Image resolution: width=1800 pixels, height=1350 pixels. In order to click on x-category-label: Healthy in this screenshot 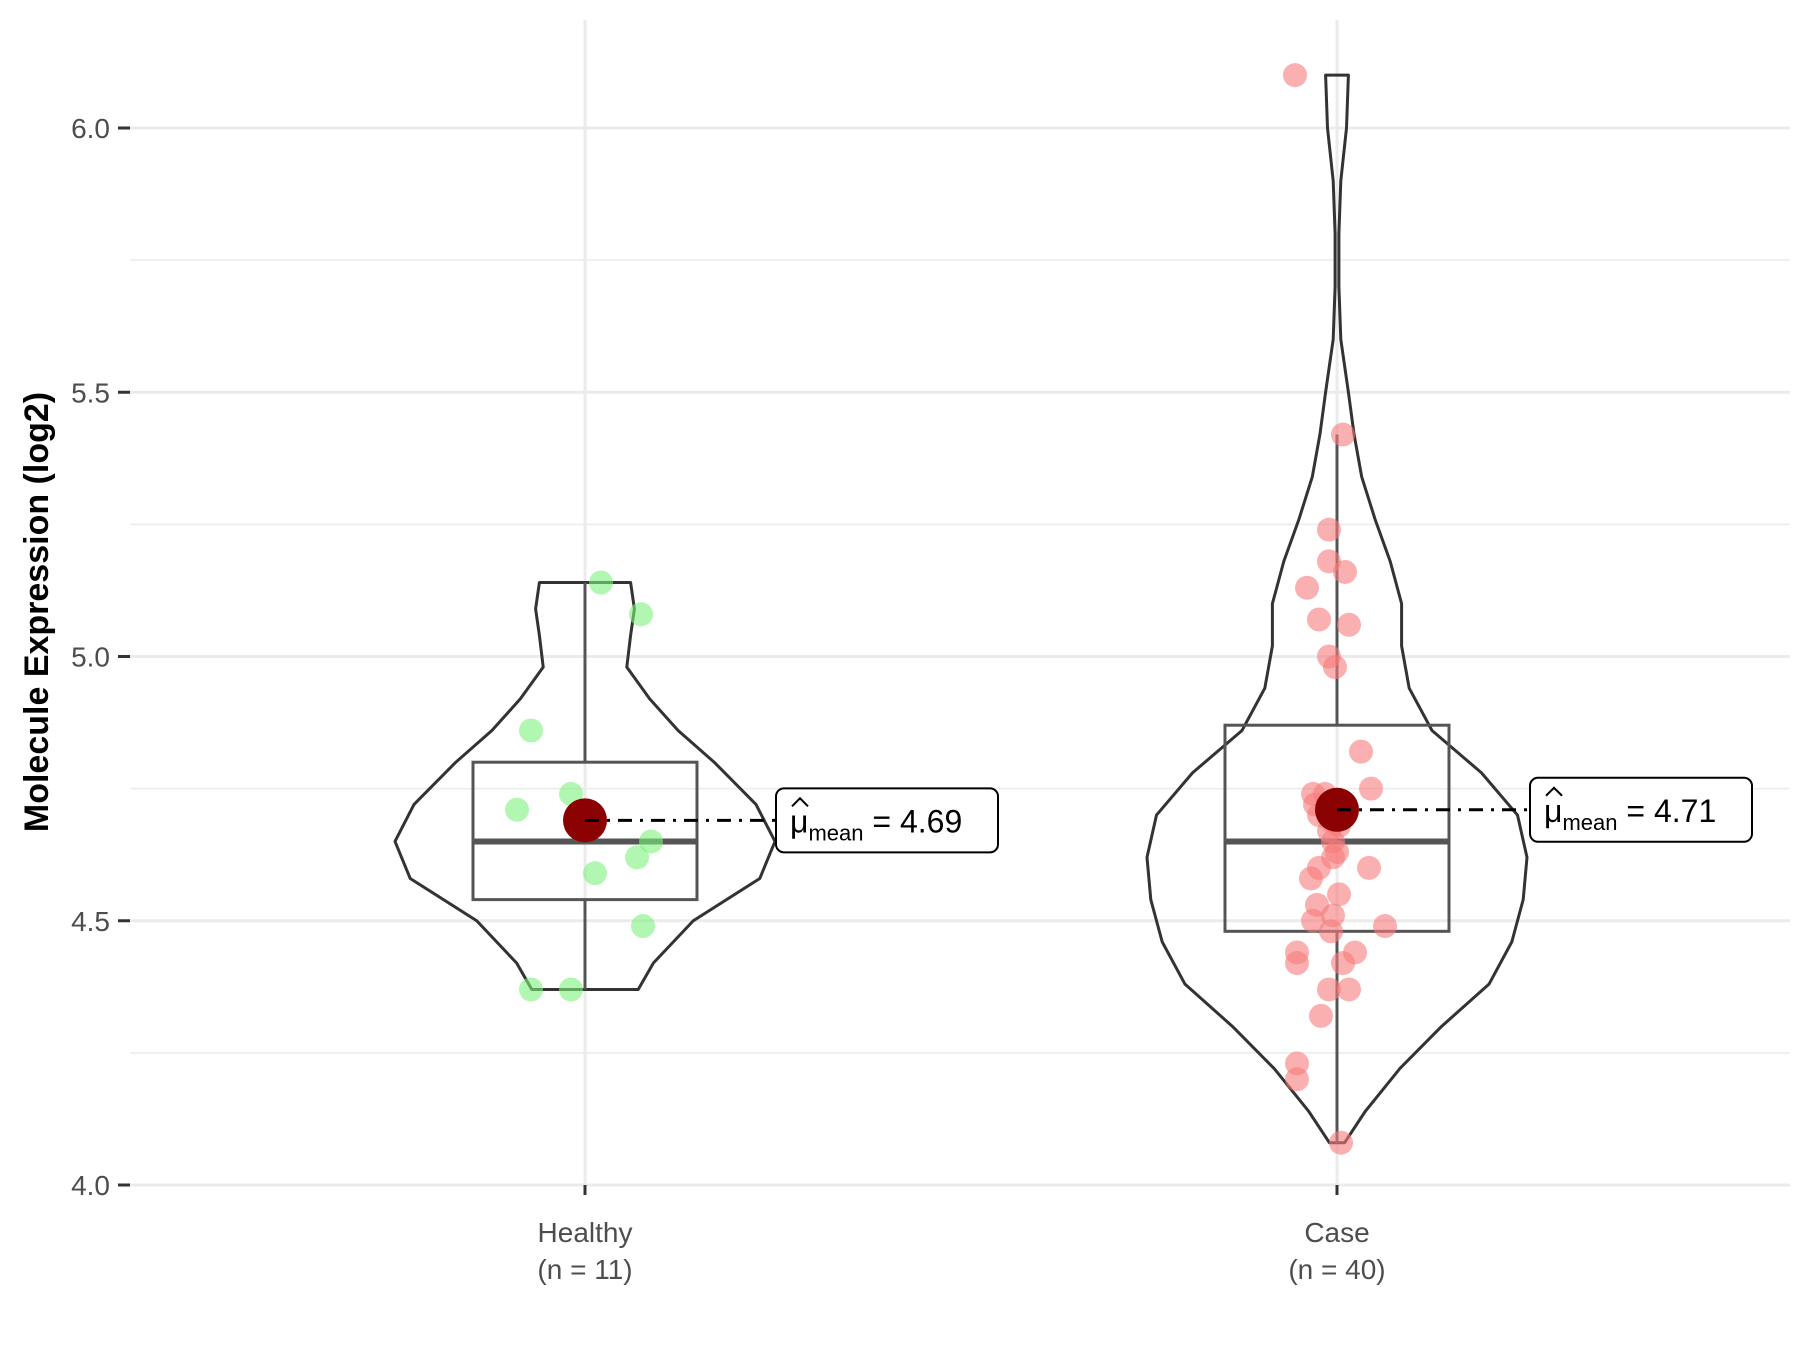, I will do `click(585, 1232)`.